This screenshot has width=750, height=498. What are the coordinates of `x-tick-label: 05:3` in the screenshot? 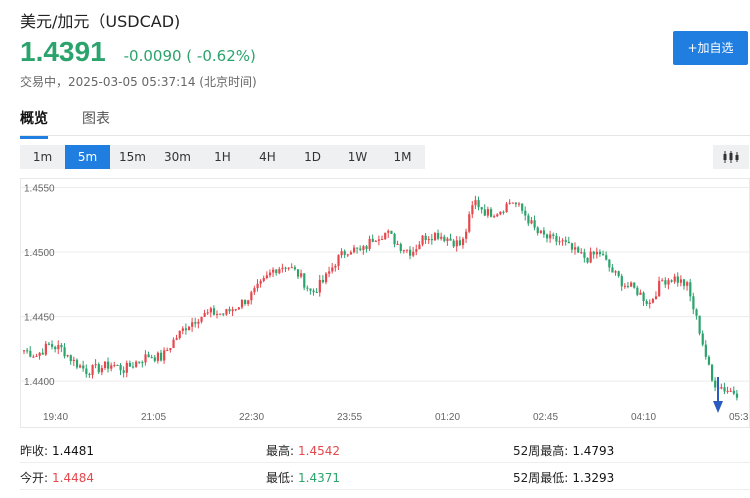 It's located at (739, 417).